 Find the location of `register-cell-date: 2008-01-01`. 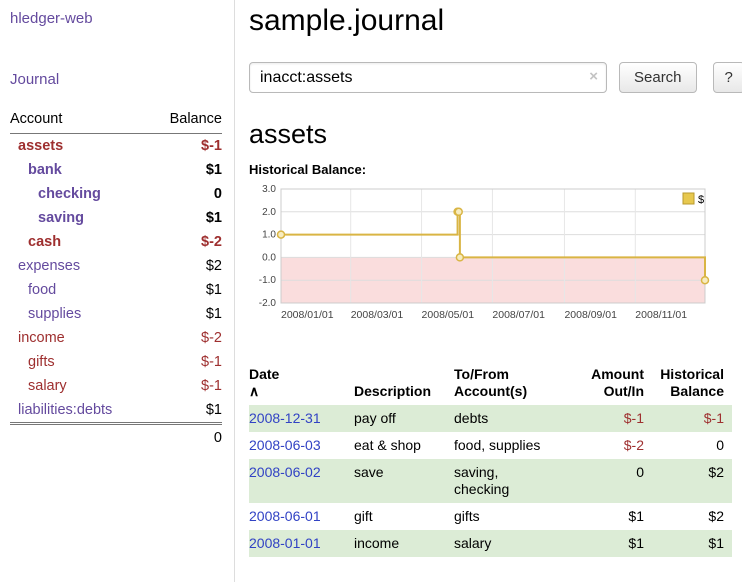

register-cell-date: 2008-01-01 is located at coordinates (297, 543).